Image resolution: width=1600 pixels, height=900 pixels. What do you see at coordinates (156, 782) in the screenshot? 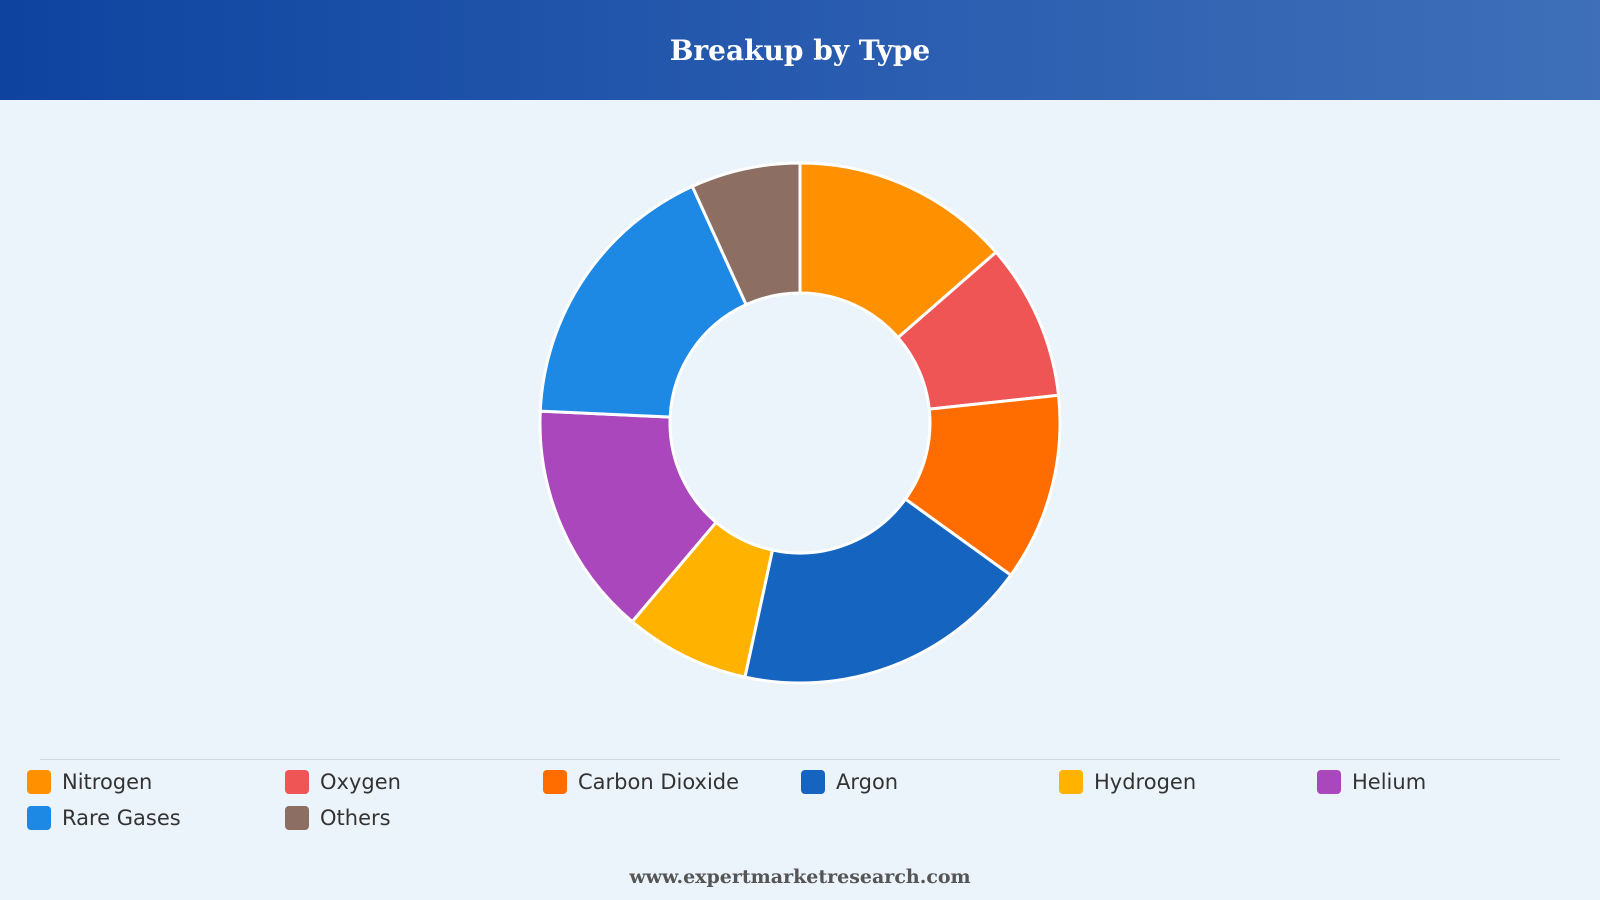
I see `legend-item-nitrogen: Nitrogen` at bounding box center [156, 782].